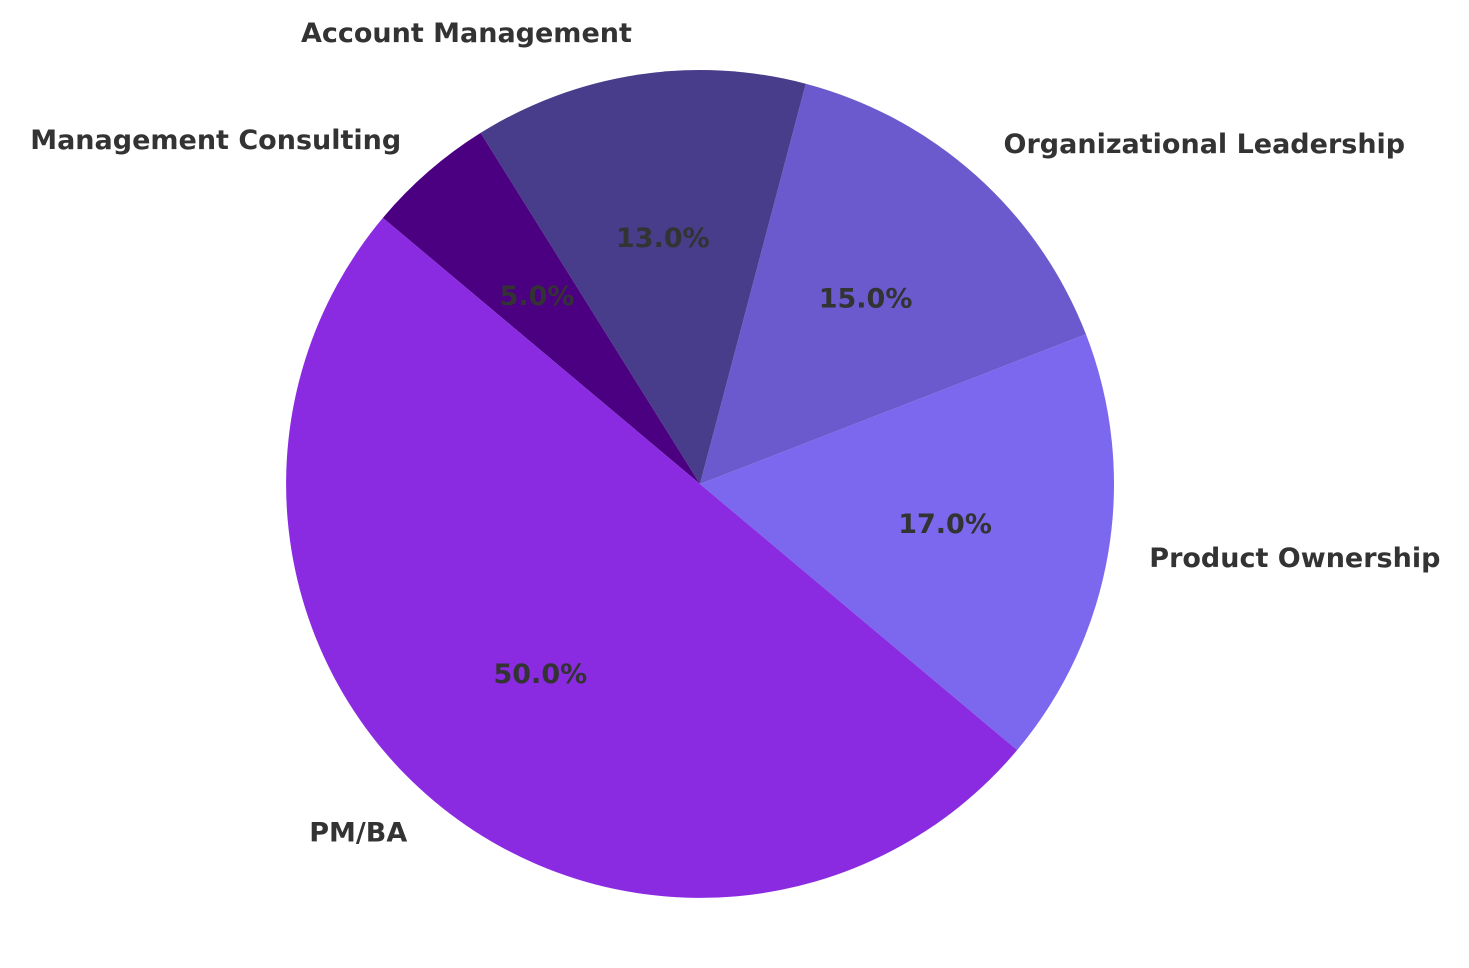 The image size is (1469, 968). Describe the element at coordinates (358, 832) in the screenshot. I see `category-label-pm-ba: PM/BA` at that location.